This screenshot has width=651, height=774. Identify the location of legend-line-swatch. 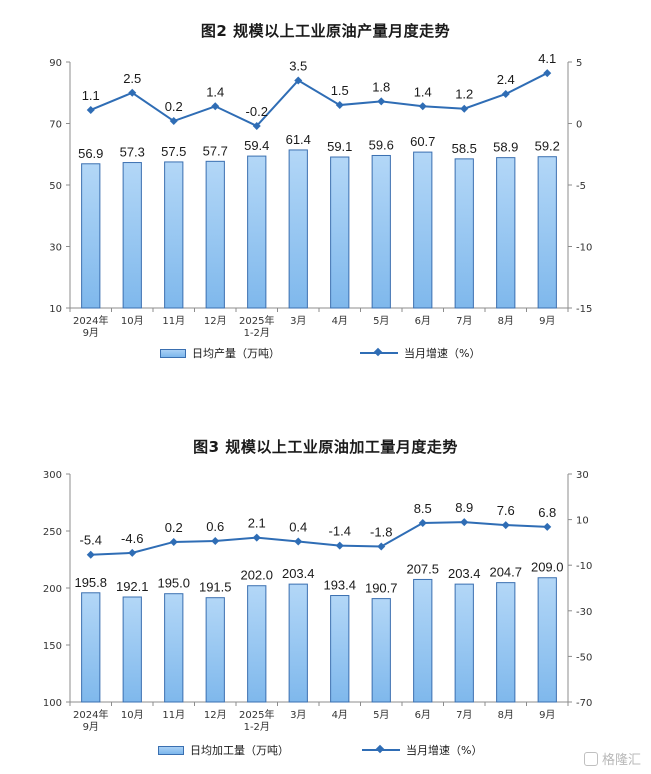
(379, 353).